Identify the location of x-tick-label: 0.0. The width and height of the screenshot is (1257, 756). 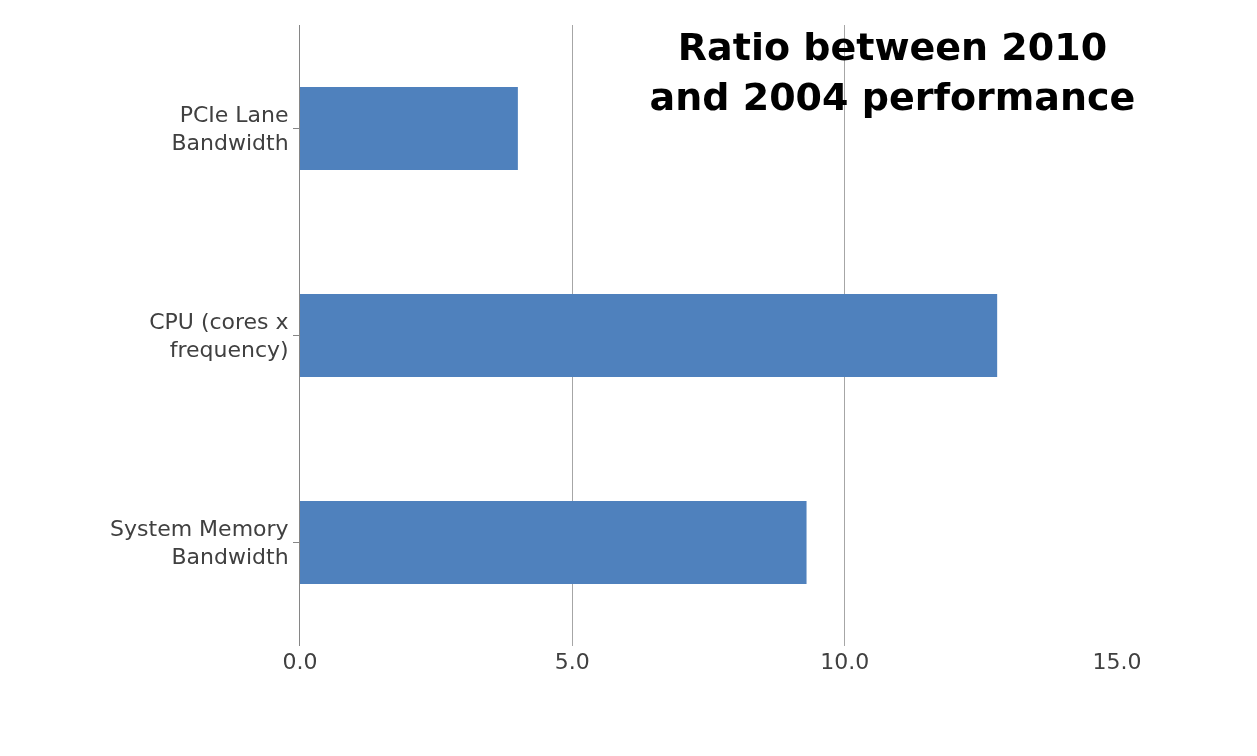
(300, 661).